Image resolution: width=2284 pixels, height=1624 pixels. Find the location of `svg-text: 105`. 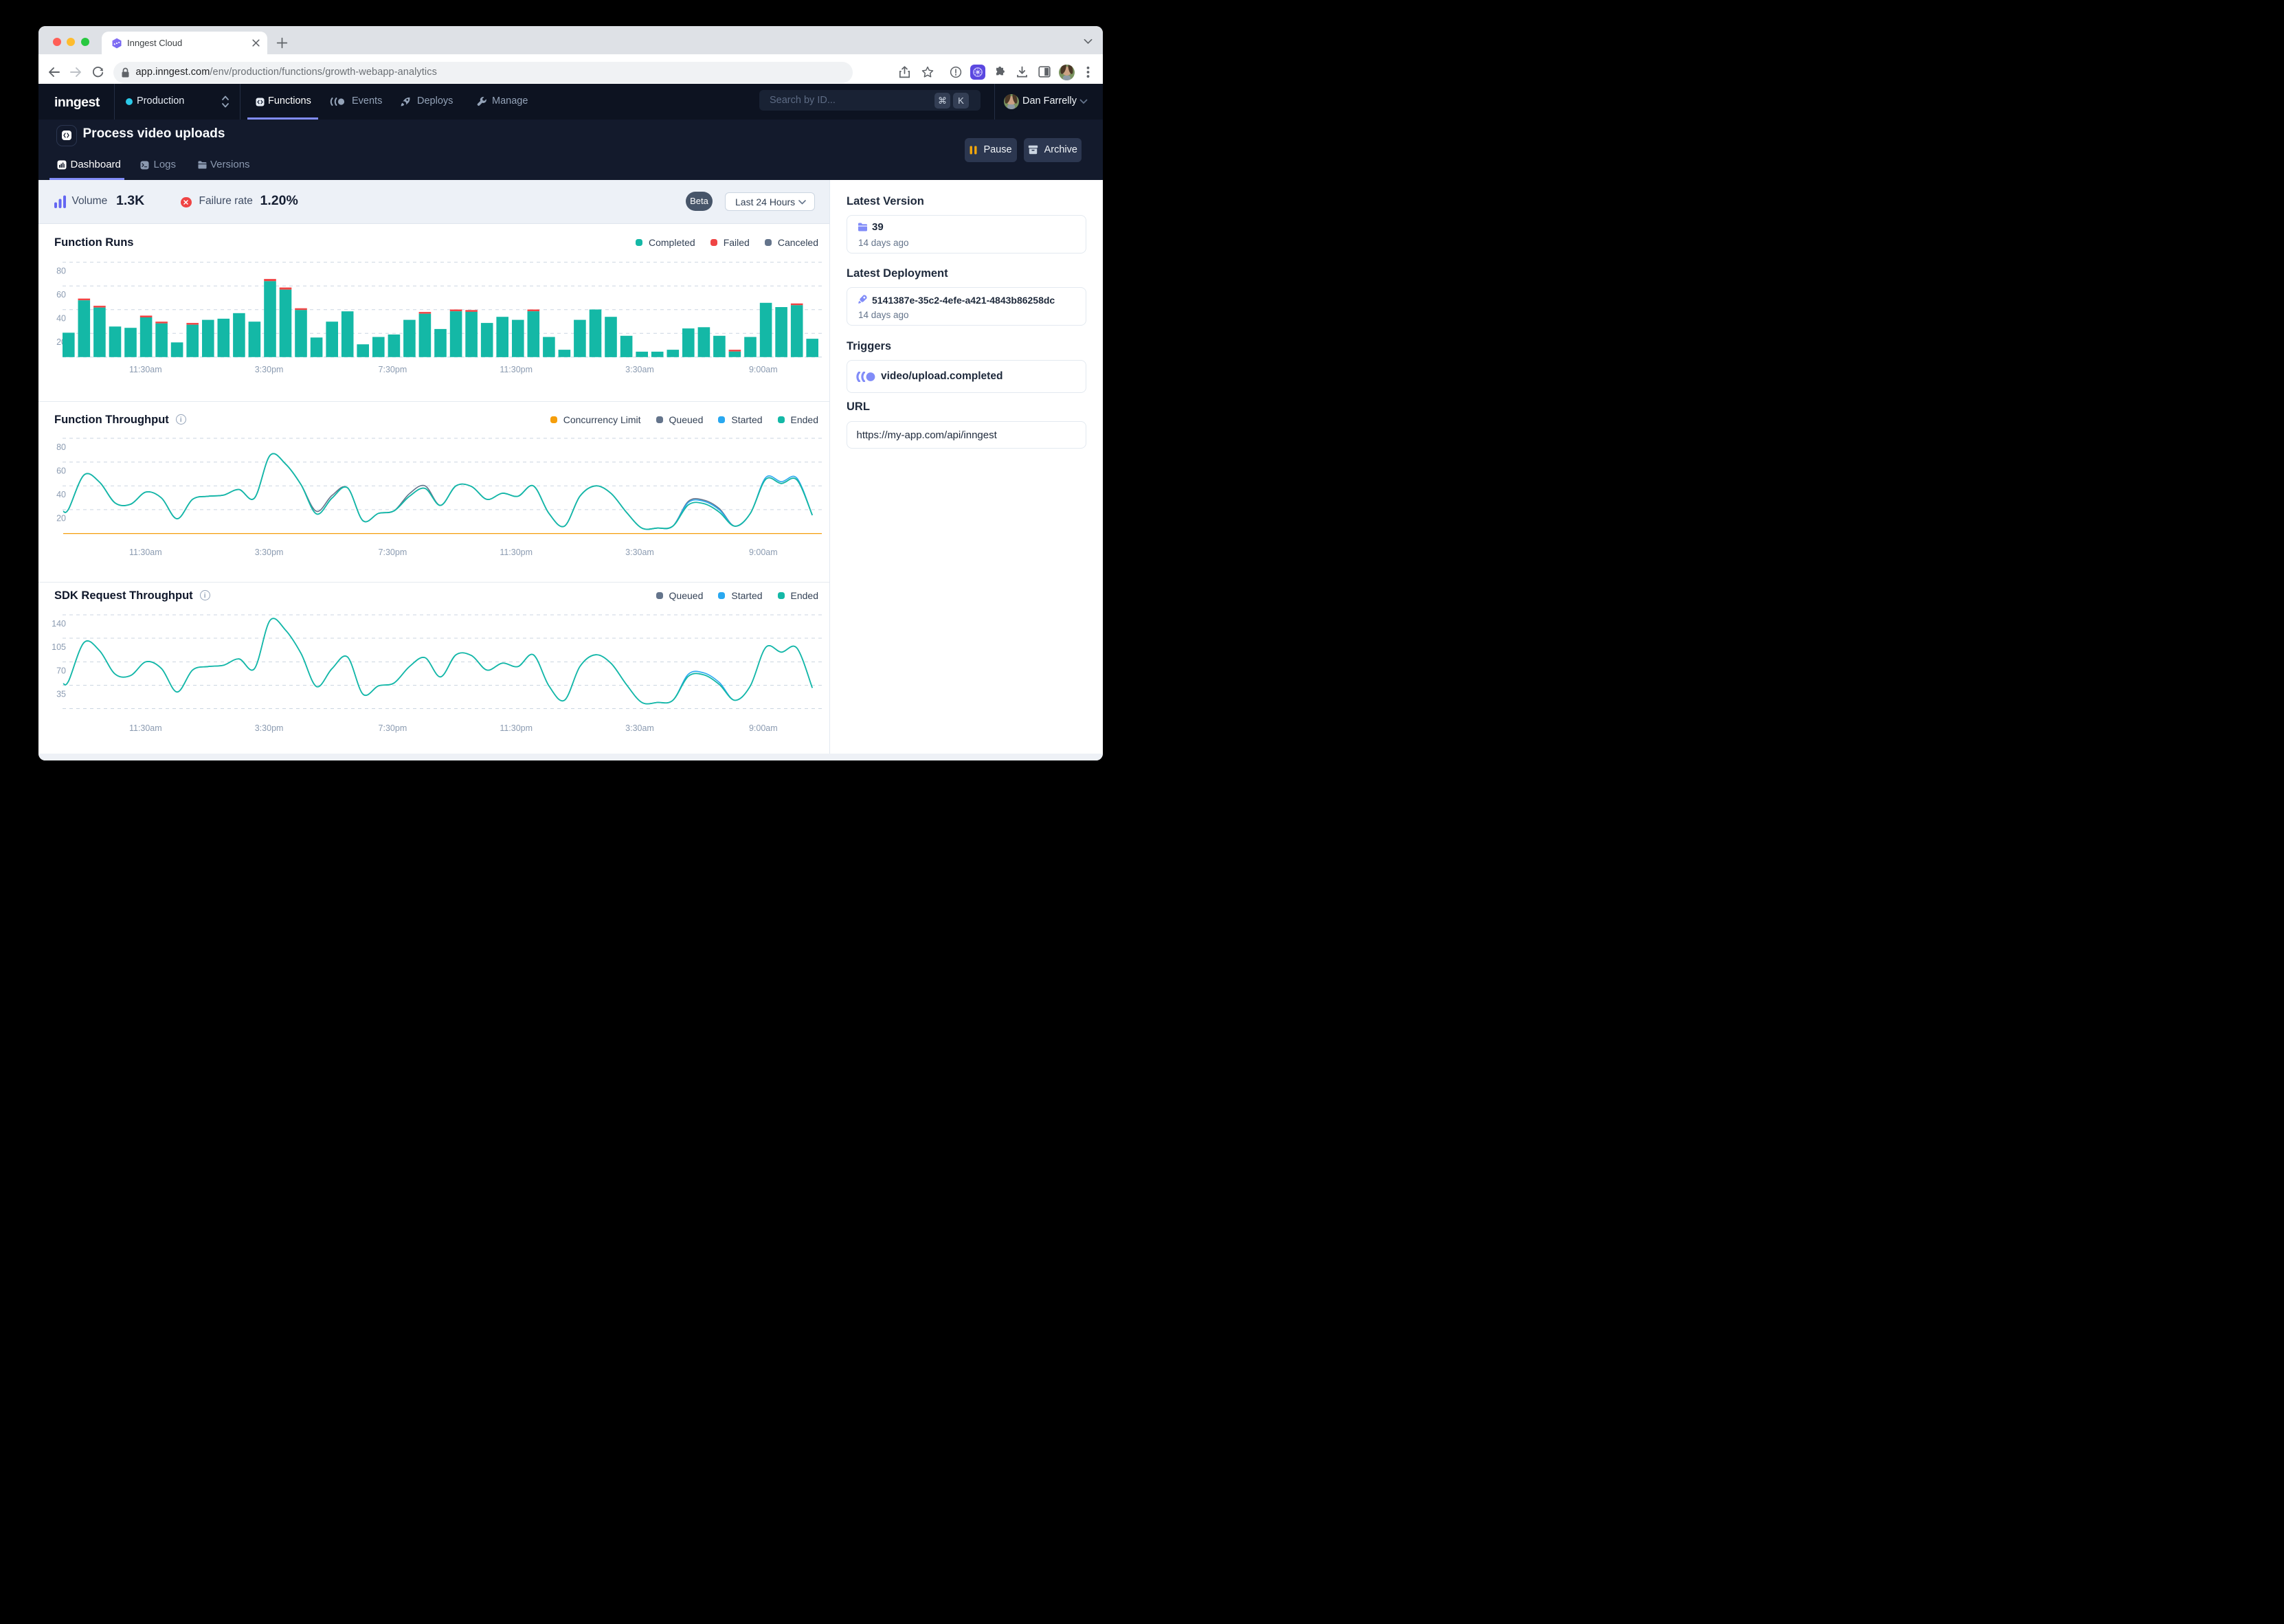

svg-text: 105 is located at coordinates (59, 647).